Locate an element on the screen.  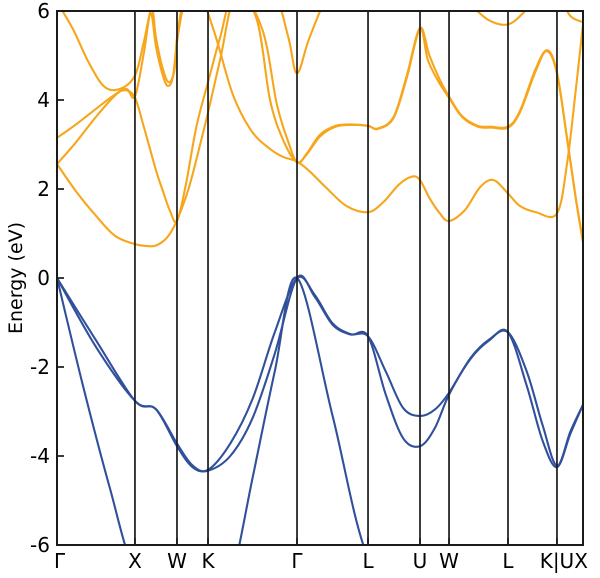
x-tick-label-0: Γ is located at coordinates (60, 561).